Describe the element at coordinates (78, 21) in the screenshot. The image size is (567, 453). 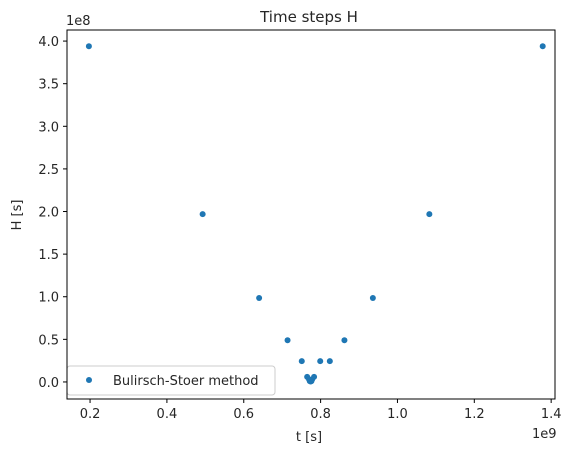
I see `y-axis-offset-label: 1e8` at that location.